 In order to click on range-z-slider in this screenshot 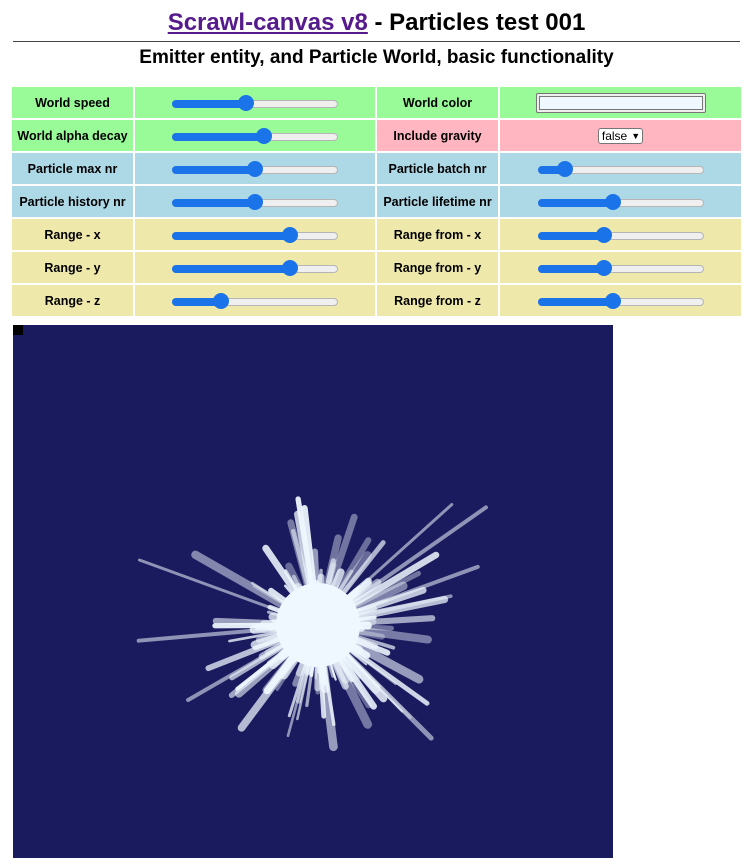, I will do `click(255, 300)`.